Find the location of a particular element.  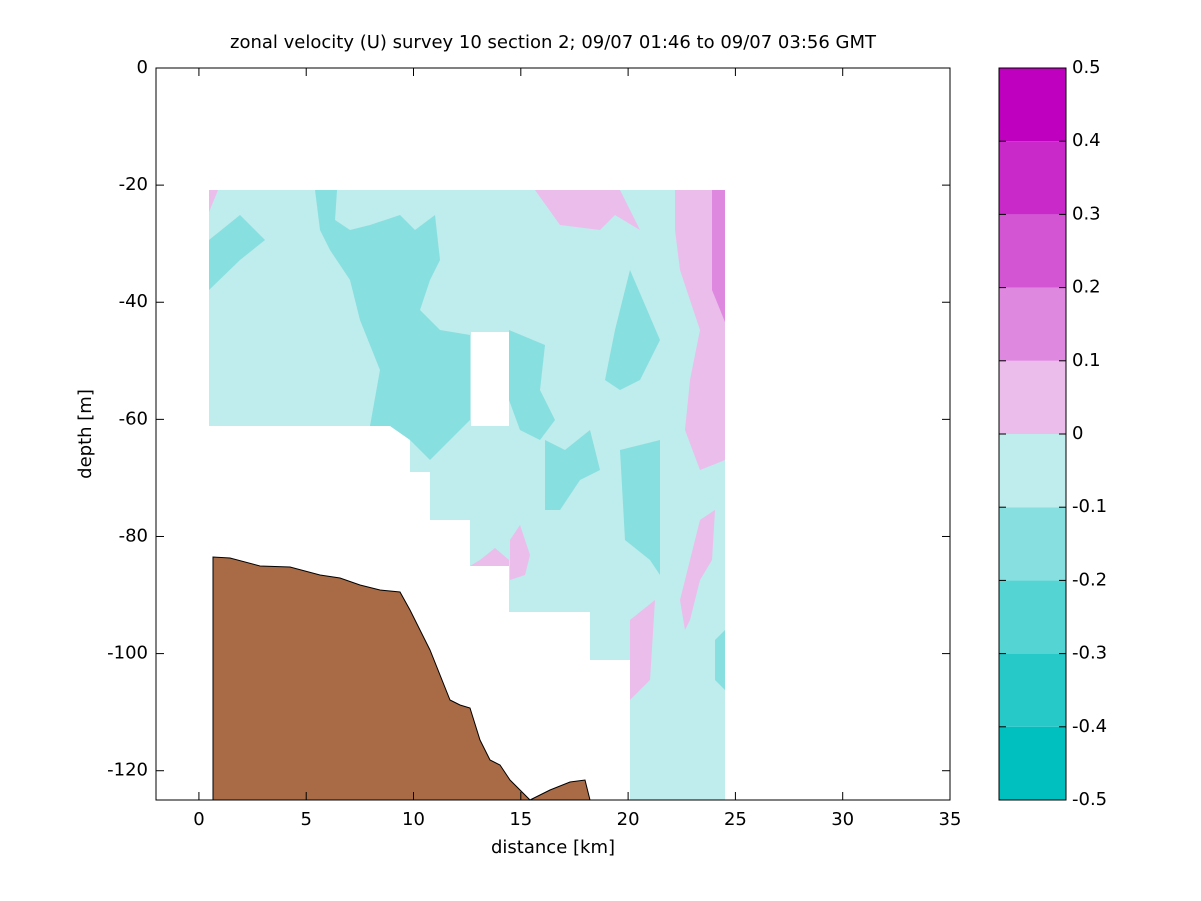

data-gap is located at coordinates (490, 379).